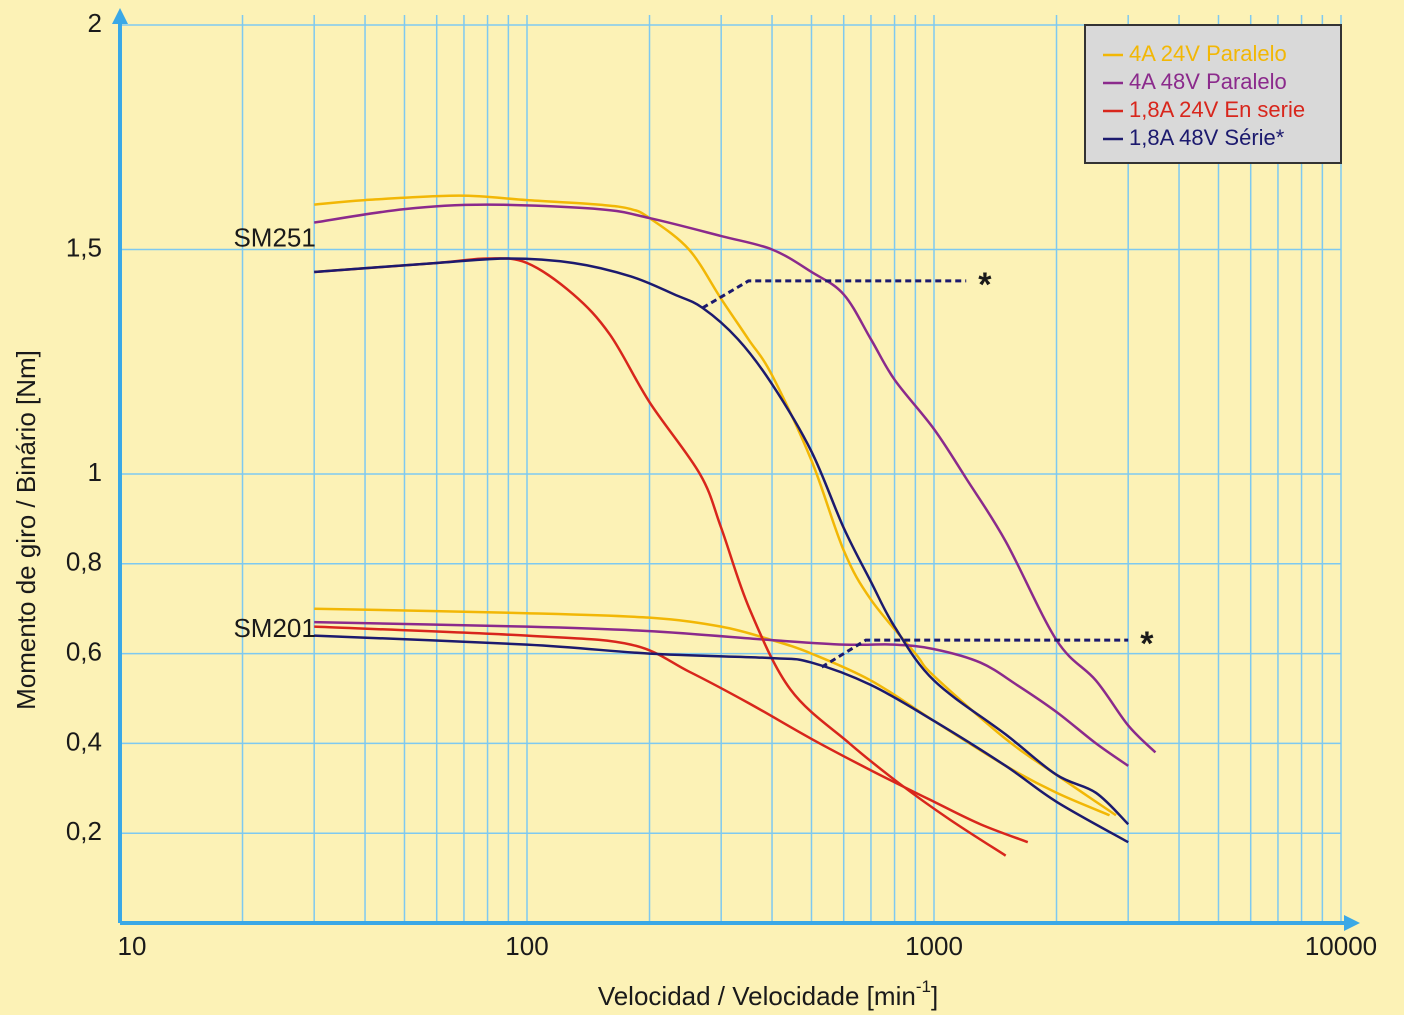  What do you see at coordinates (1217, 109) in the screenshot?
I see `legend-label: 1,8A 24V En serie` at bounding box center [1217, 109].